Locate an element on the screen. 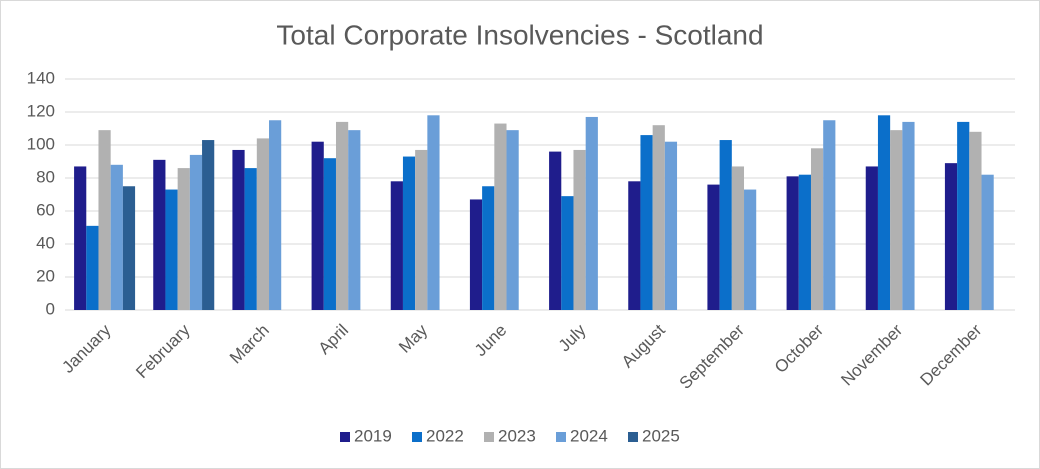  y-tick-label: 60 is located at coordinates (45, 209).